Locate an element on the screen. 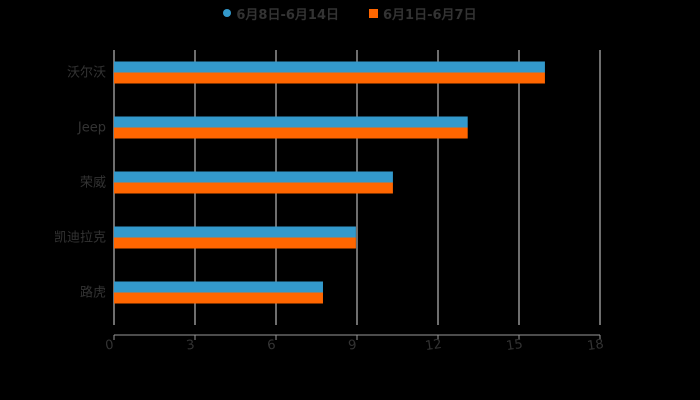 This screenshot has height=400, width=700. y-category-label: 凯迪拉克 is located at coordinates (80, 238).